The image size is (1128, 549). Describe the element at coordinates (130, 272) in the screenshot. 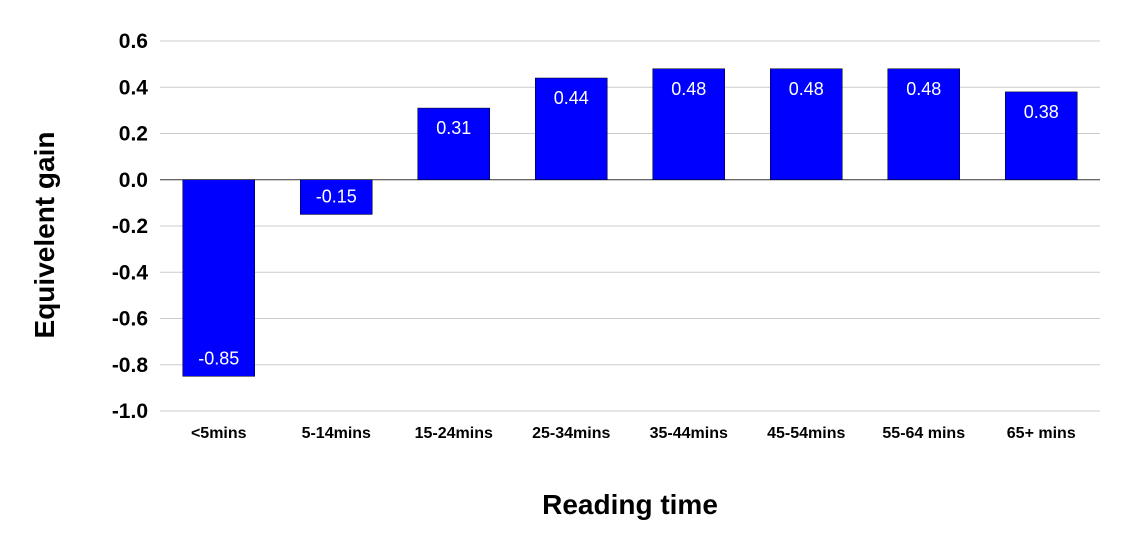

I see `y-tick-label: -0.4` at that location.